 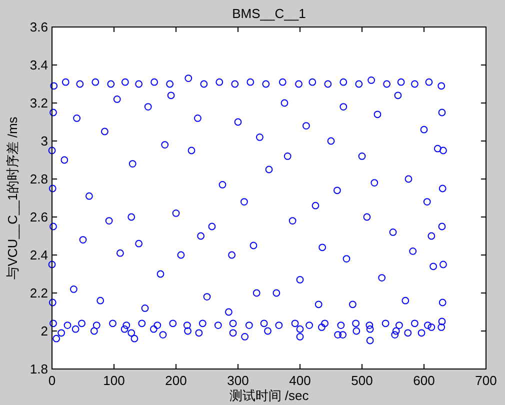 What do you see at coordinates (362, 380) in the screenshot?
I see `x-tick-label: 500` at bounding box center [362, 380].